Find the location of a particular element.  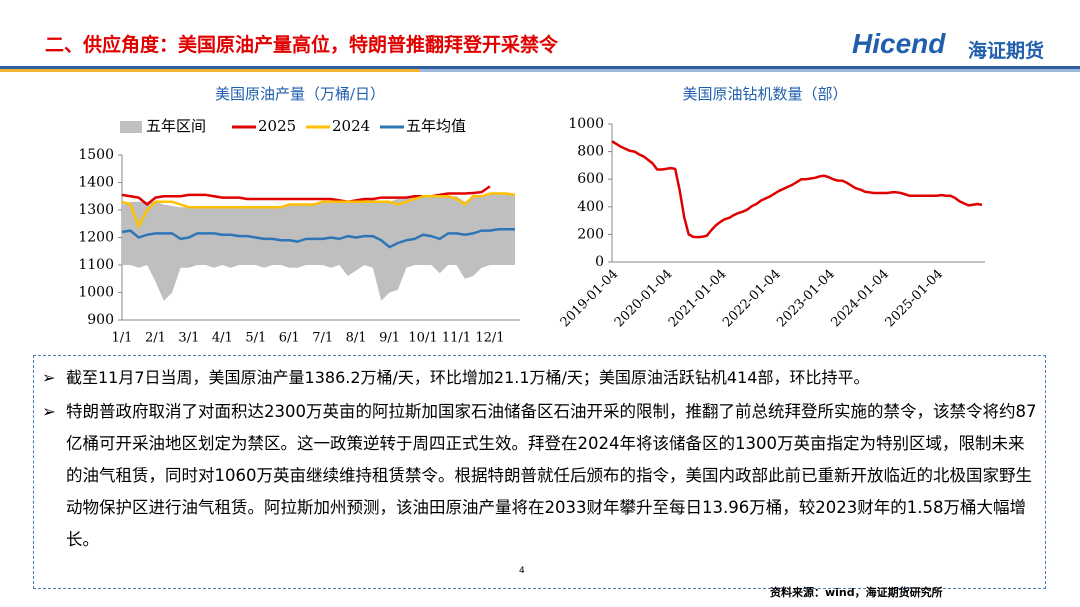

y-tick-label: 800 is located at coordinates (590, 152).